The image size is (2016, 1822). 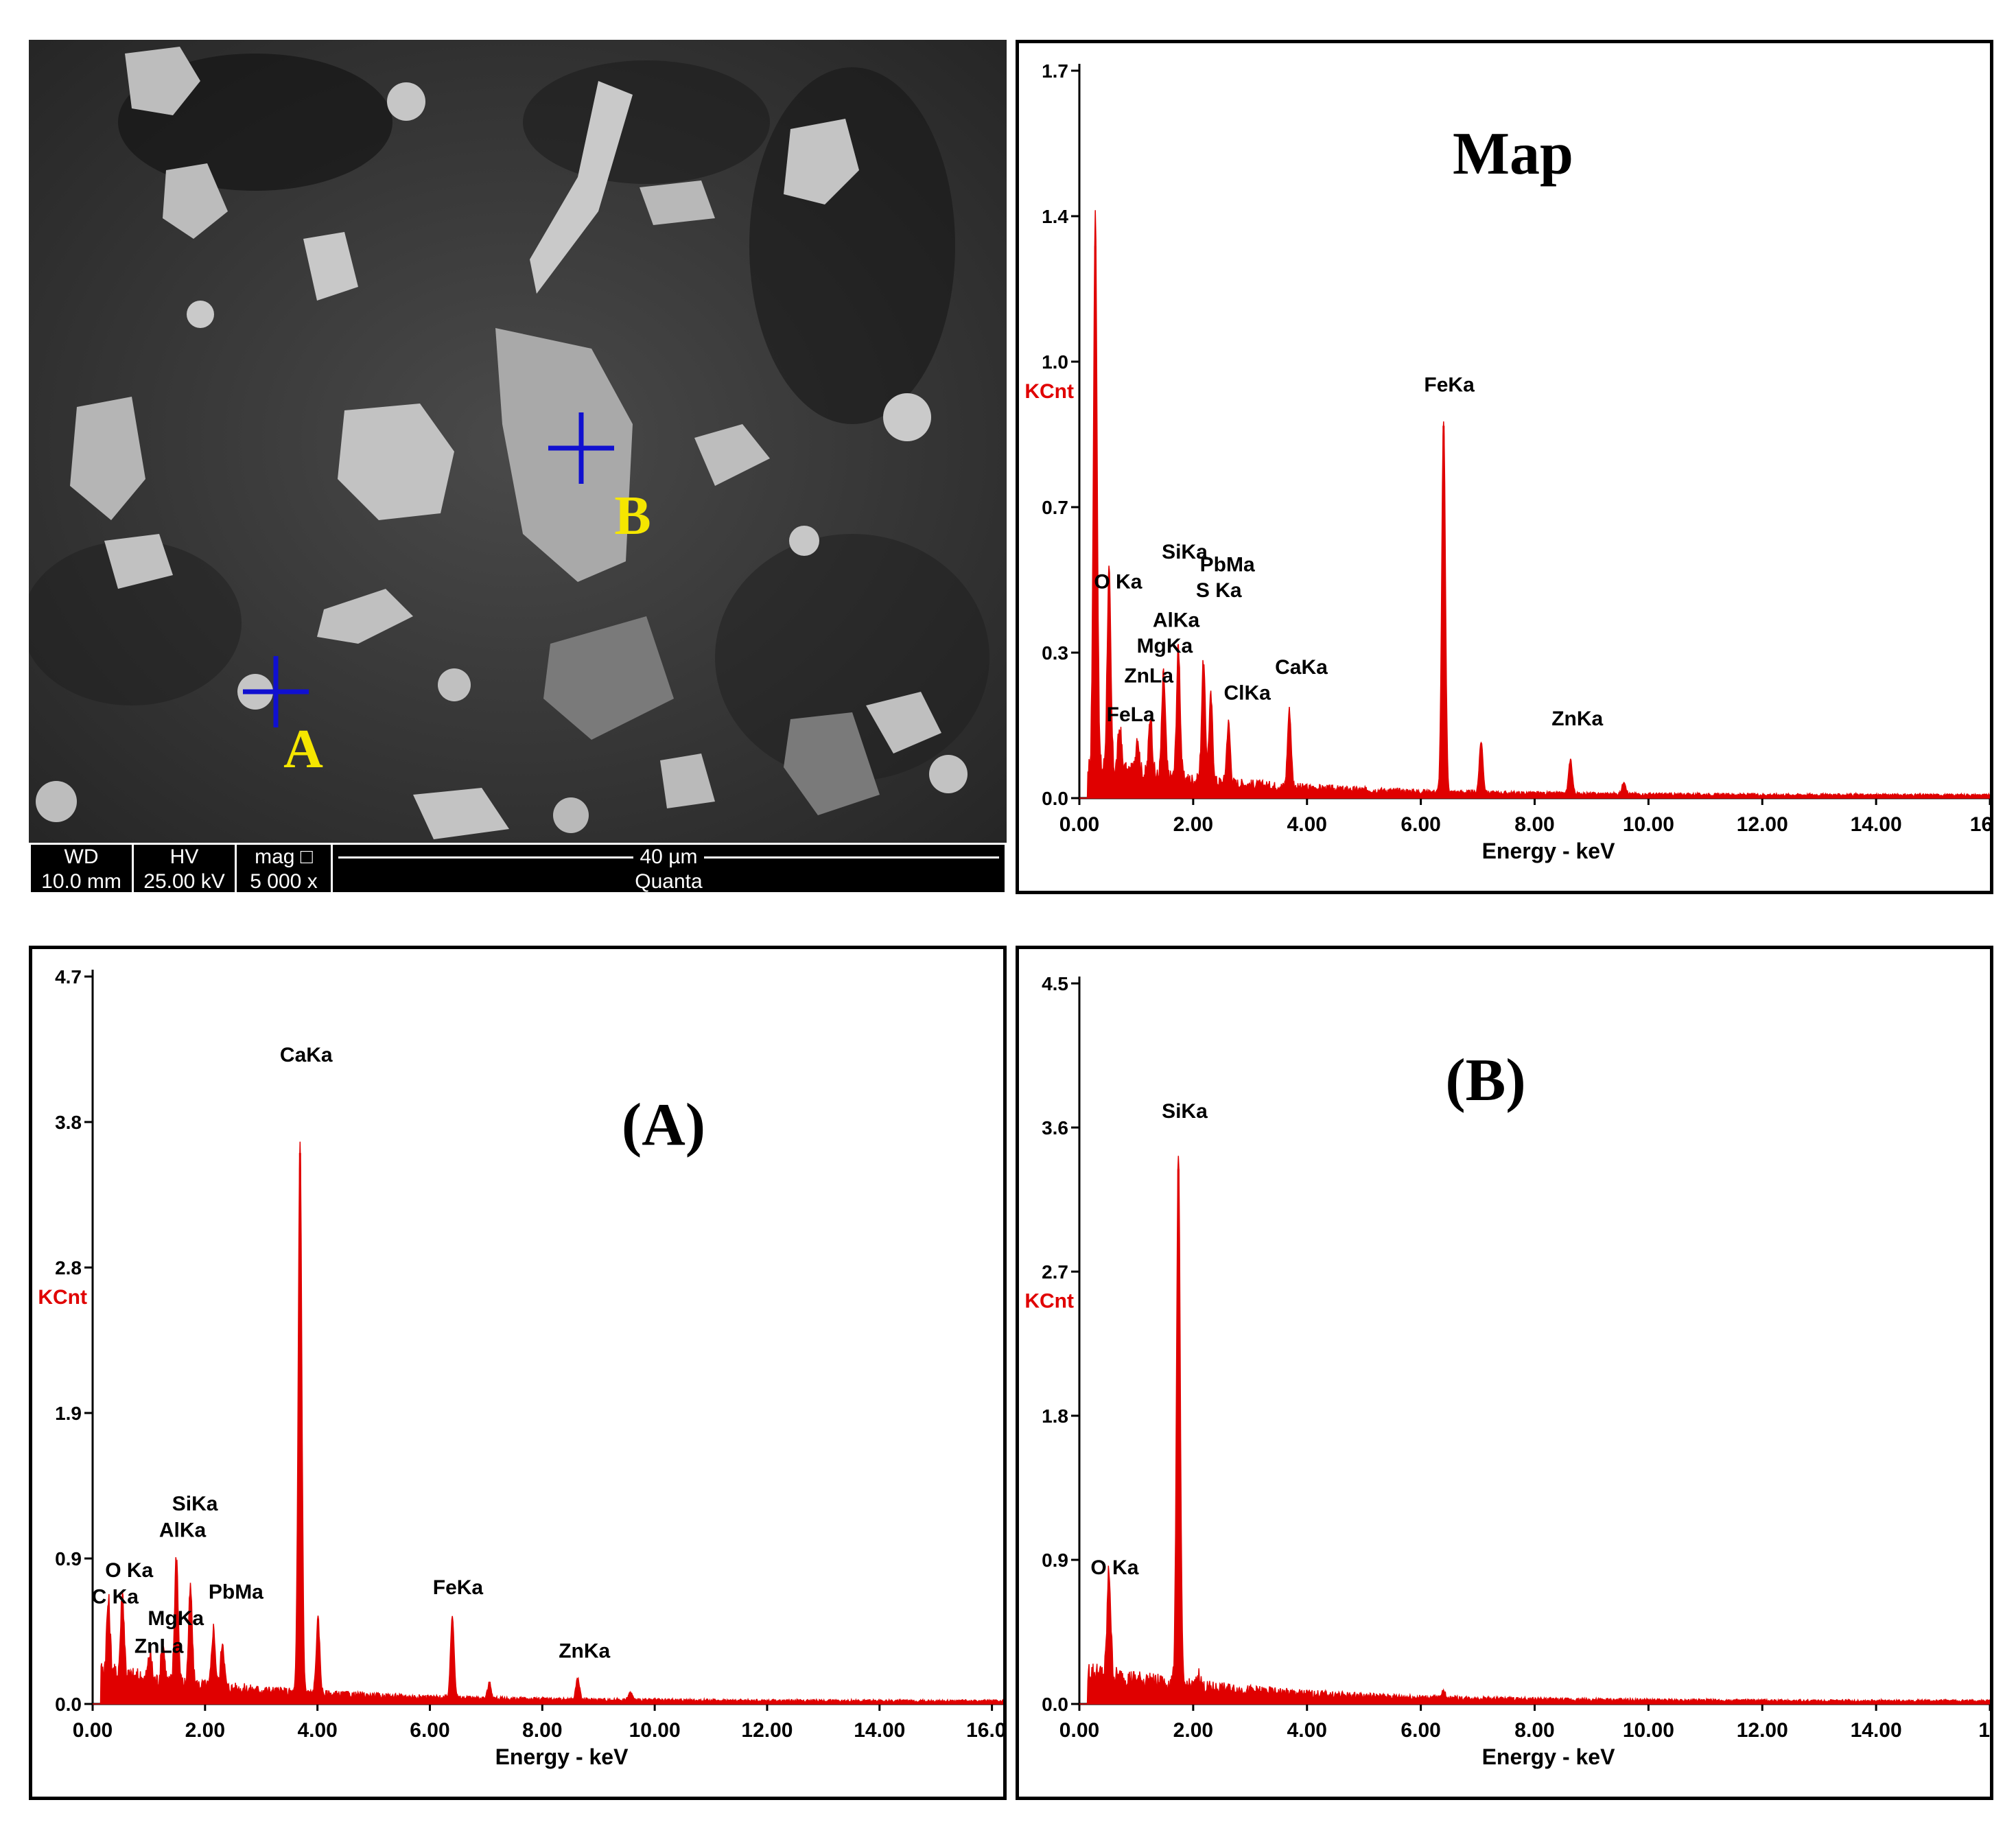 I want to click on wd-value: 10.0 mm, so click(x=81, y=881).